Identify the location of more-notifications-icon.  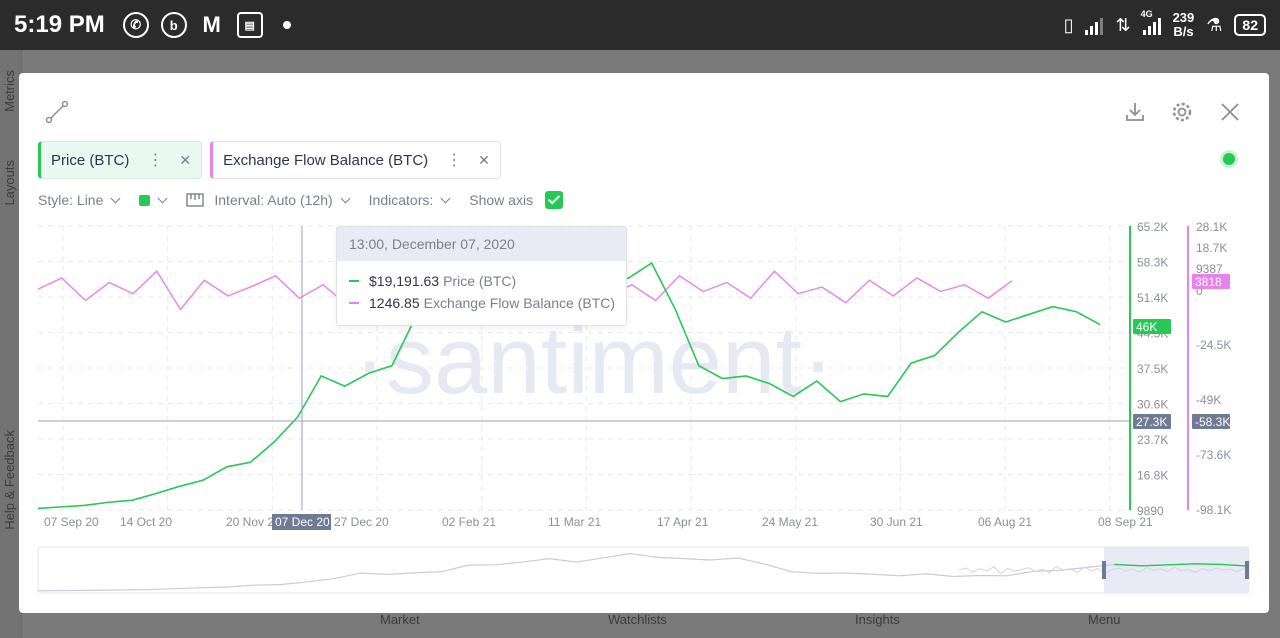
(286, 25).